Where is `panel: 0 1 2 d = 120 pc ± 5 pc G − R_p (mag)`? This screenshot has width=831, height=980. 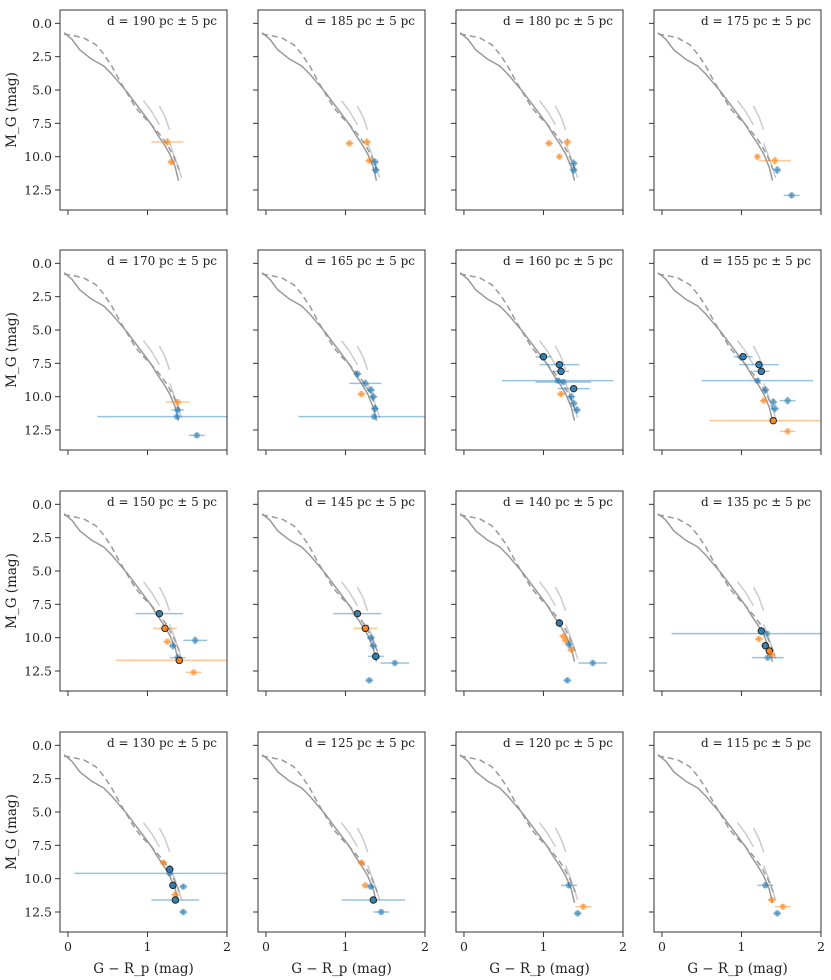 panel: 0 1 2 d = 120 pc ± 5 pc G − R_p (mag) is located at coordinates (539, 854).